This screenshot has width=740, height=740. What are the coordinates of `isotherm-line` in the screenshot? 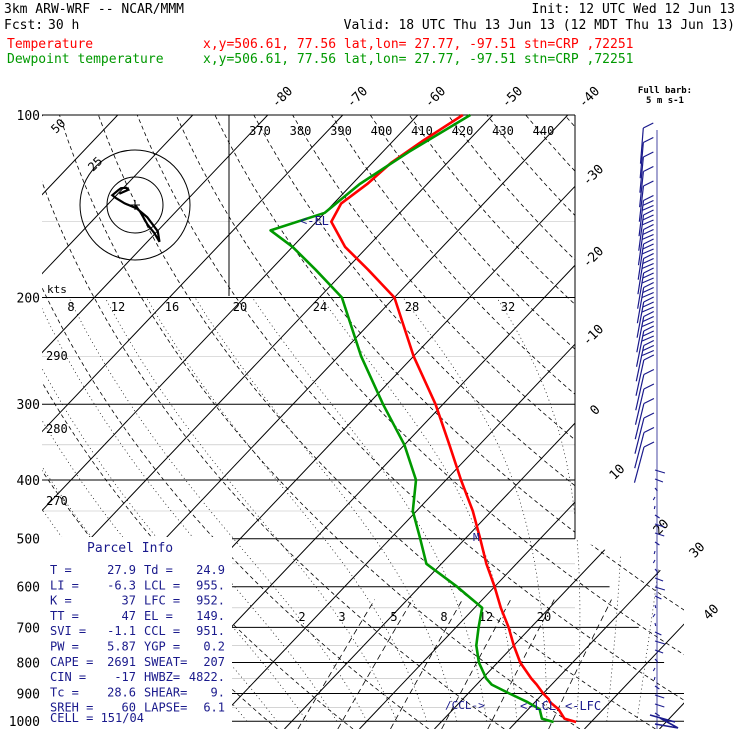 It's located at (634, 422).